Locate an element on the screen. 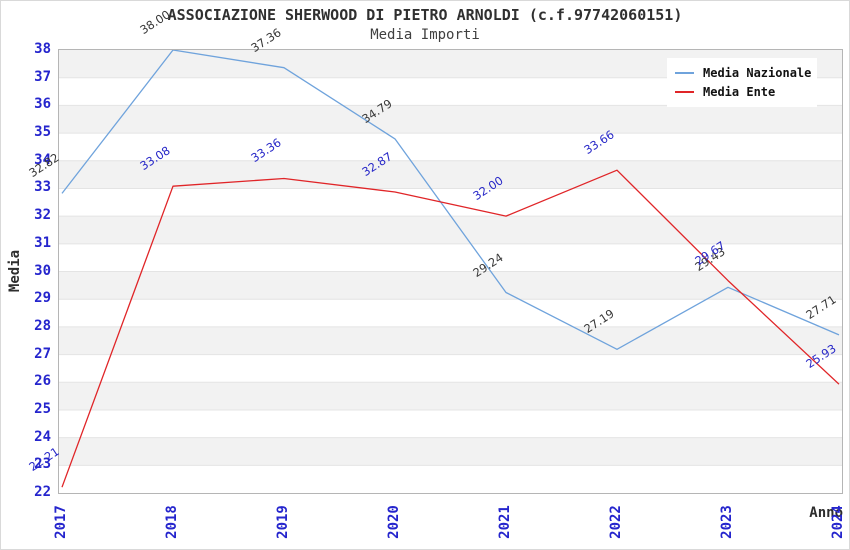 Image resolution: width=850 pixels, height=550 pixels. y-tick-label: 27 is located at coordinates (42, 353).